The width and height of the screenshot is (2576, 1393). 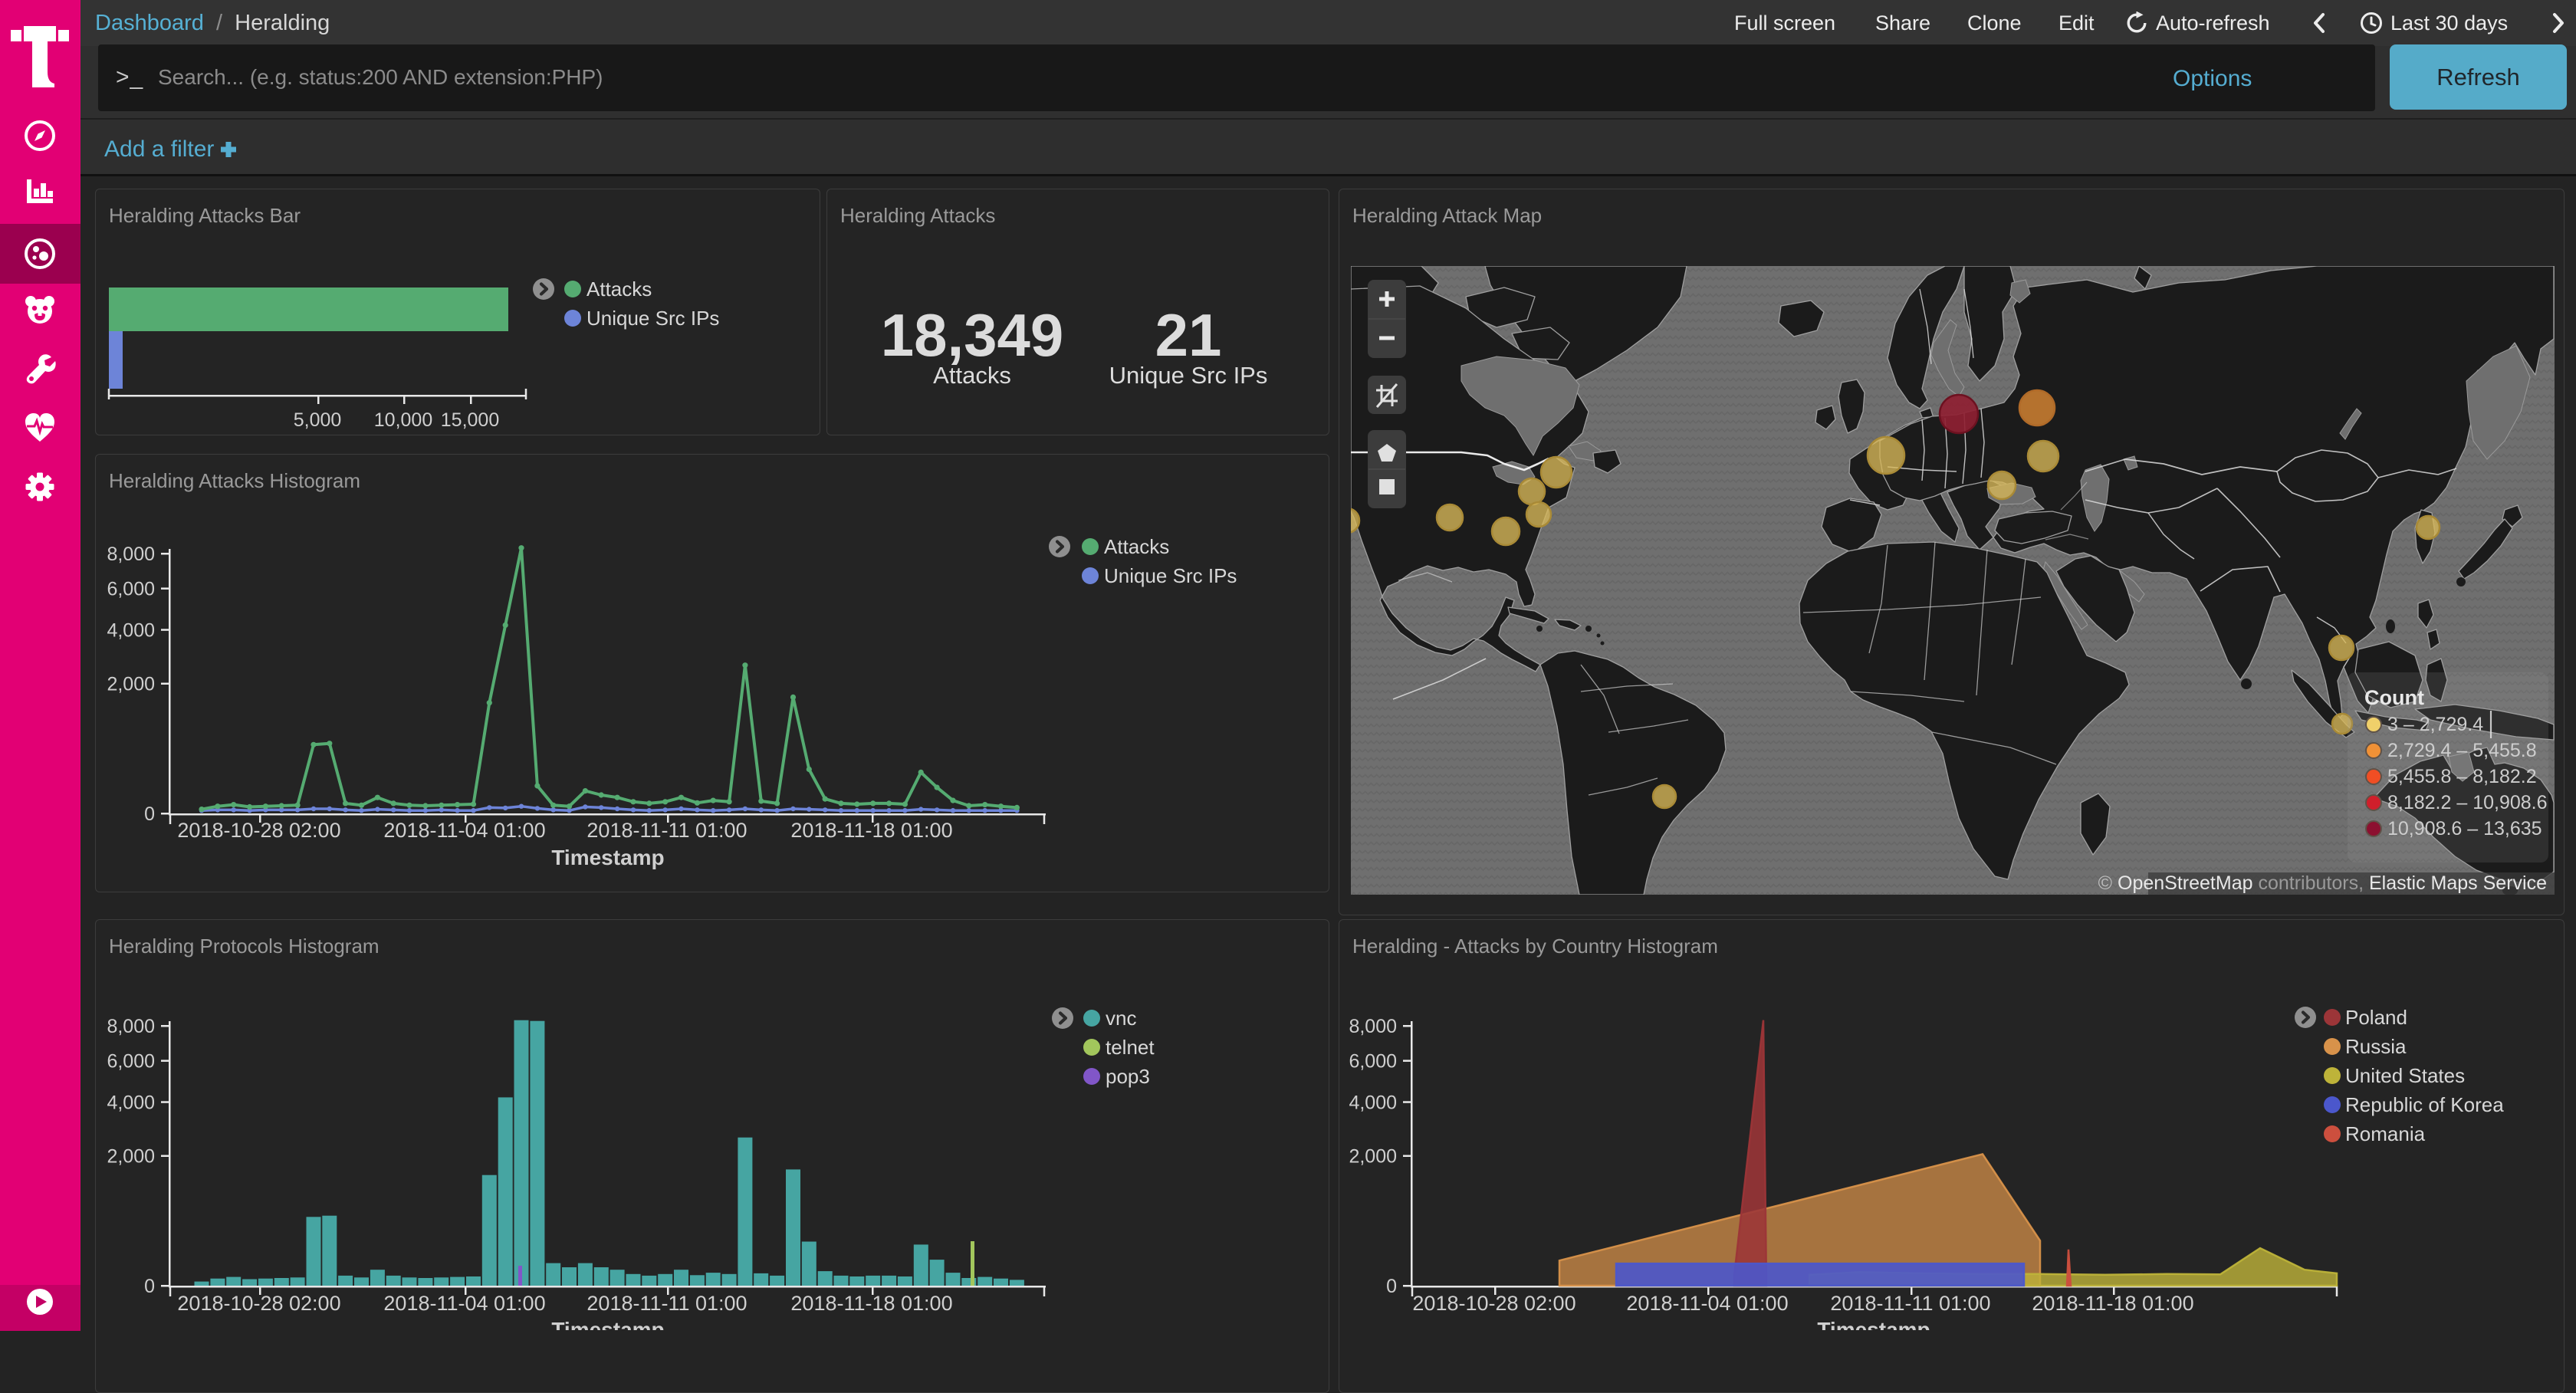 I want to click on svg-text: 3 – 2,729.4, so click(x=2435, y=724).